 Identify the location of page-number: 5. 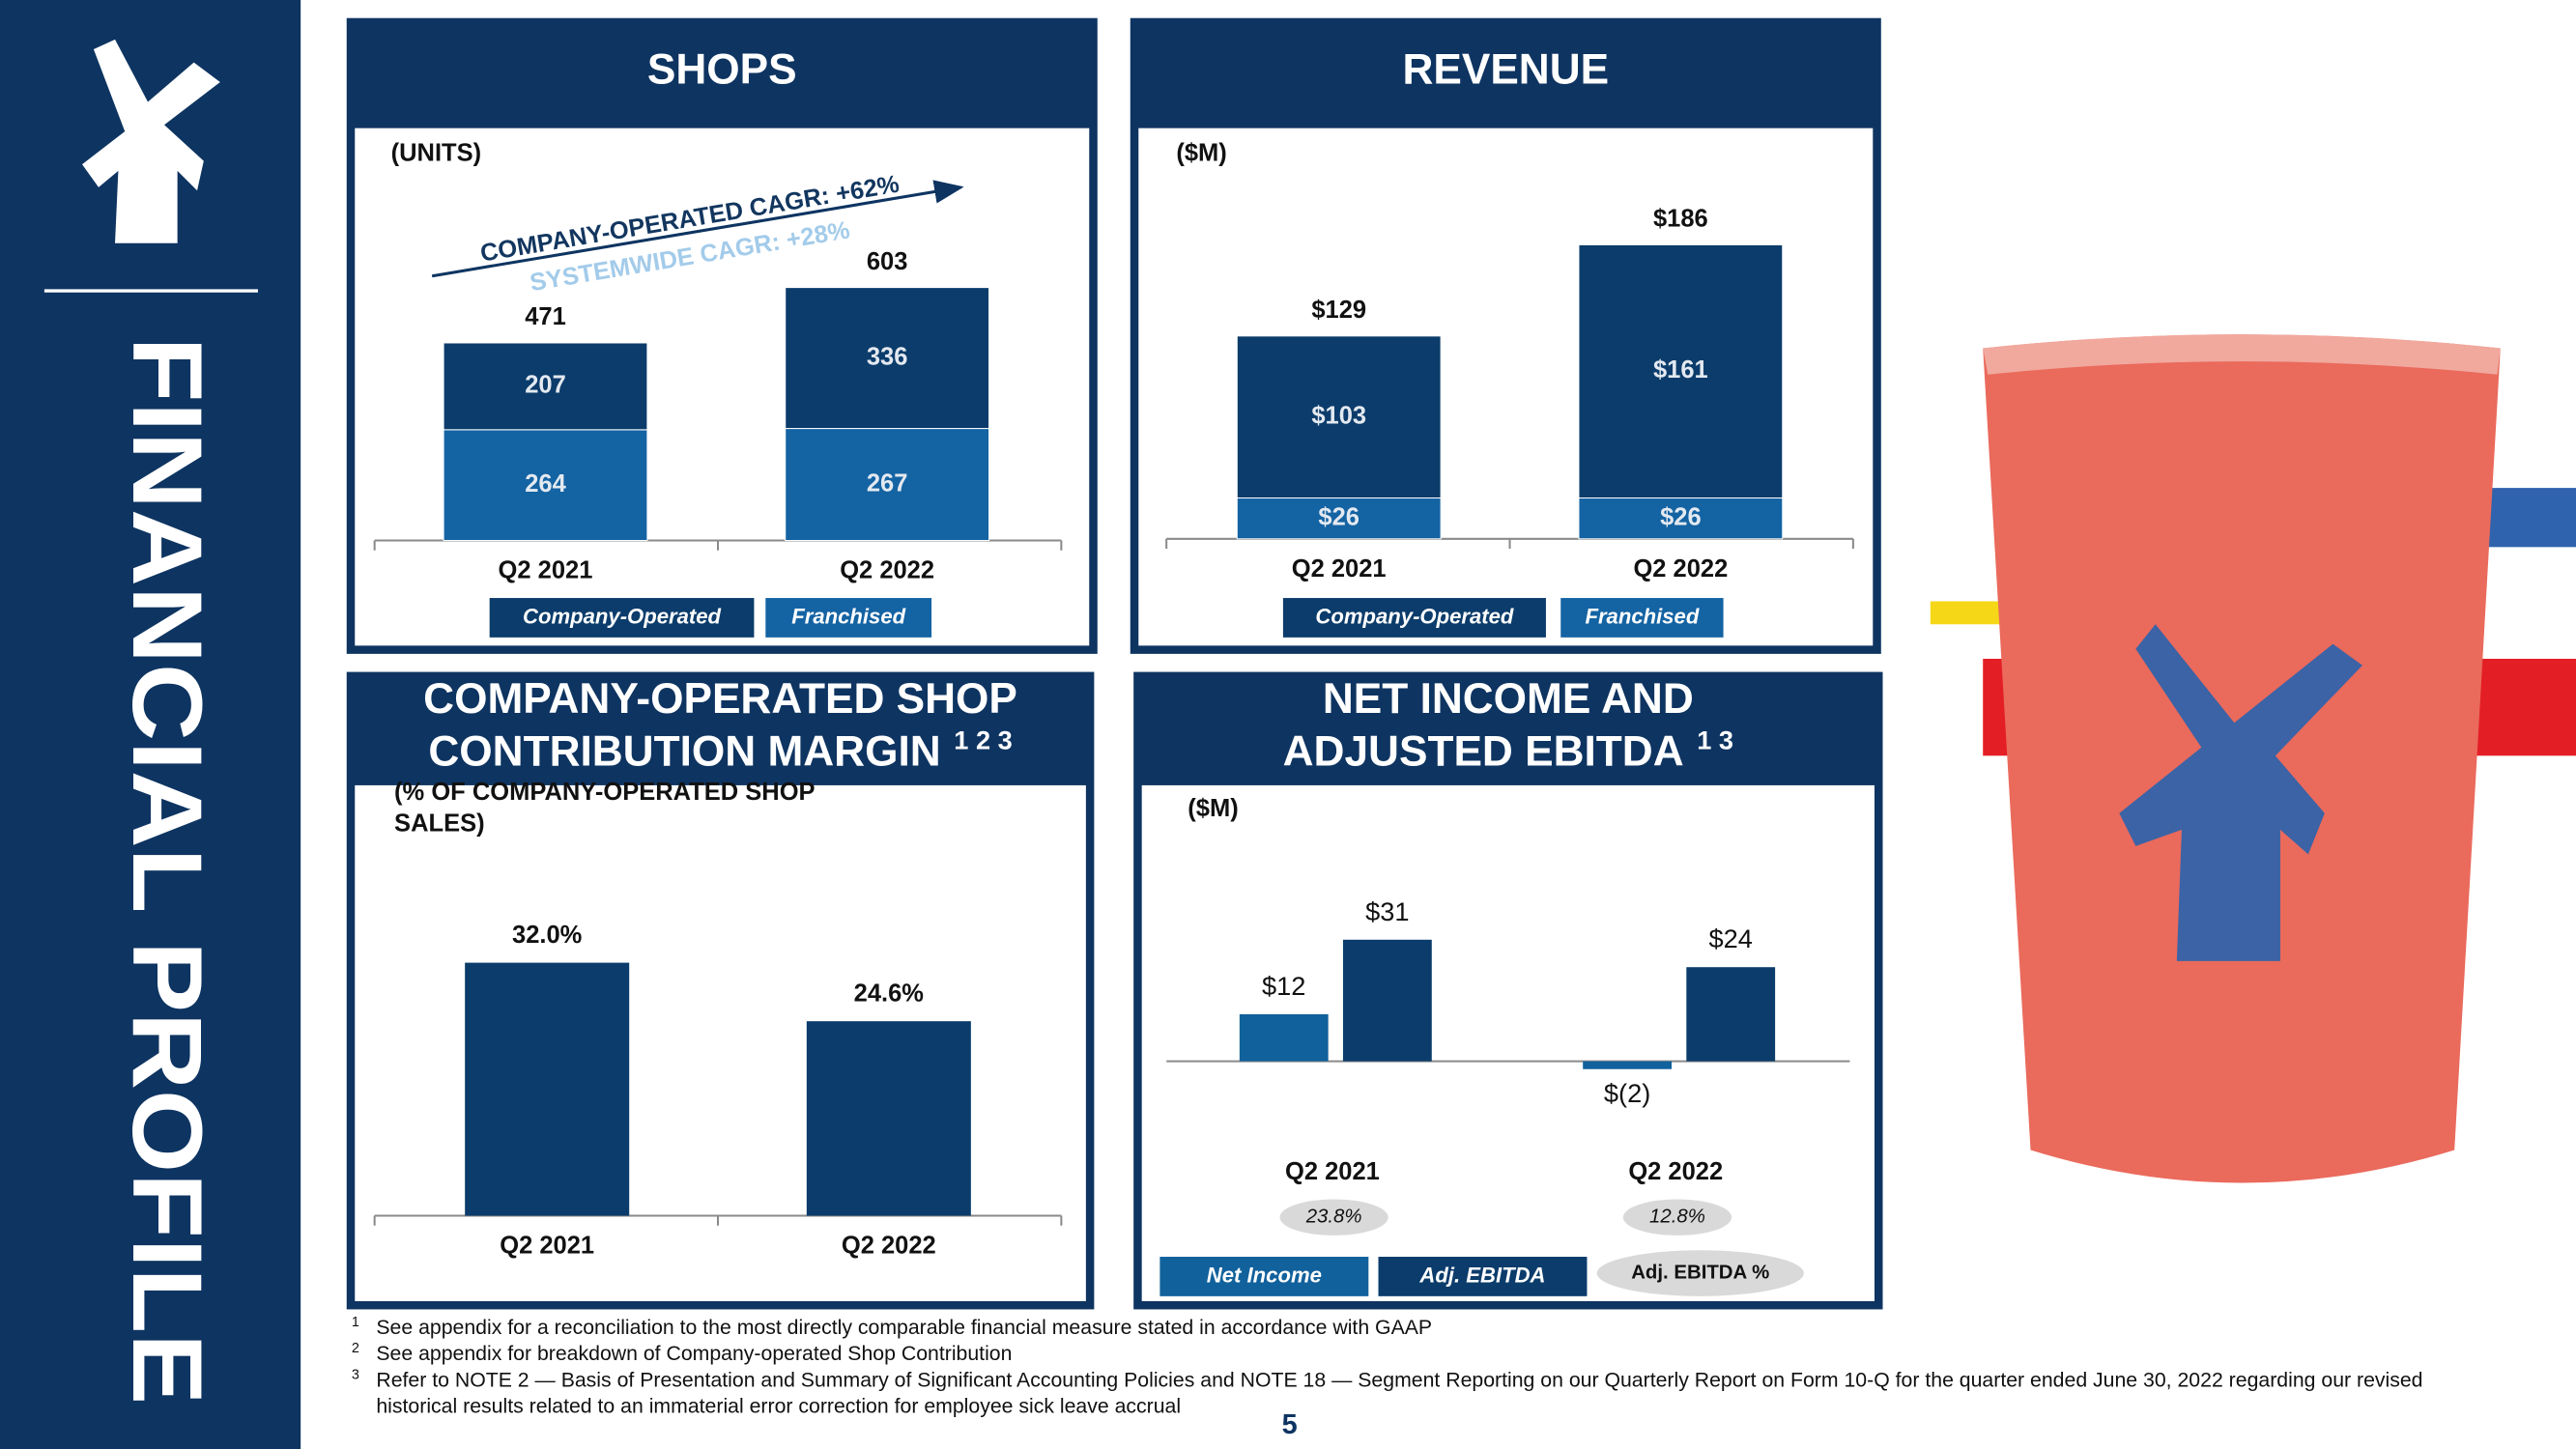
(1290, 1424).